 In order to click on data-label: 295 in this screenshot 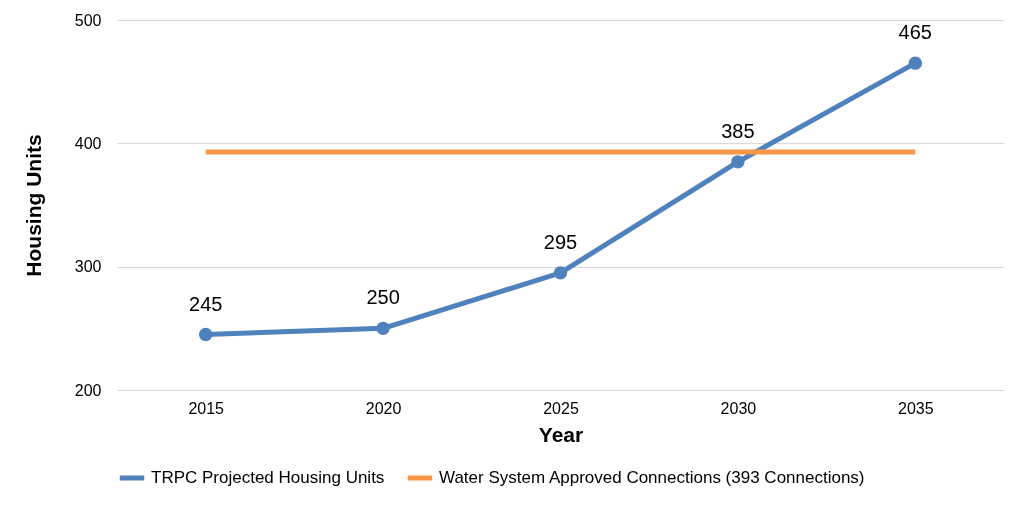, I will do `click(560, 241)`.